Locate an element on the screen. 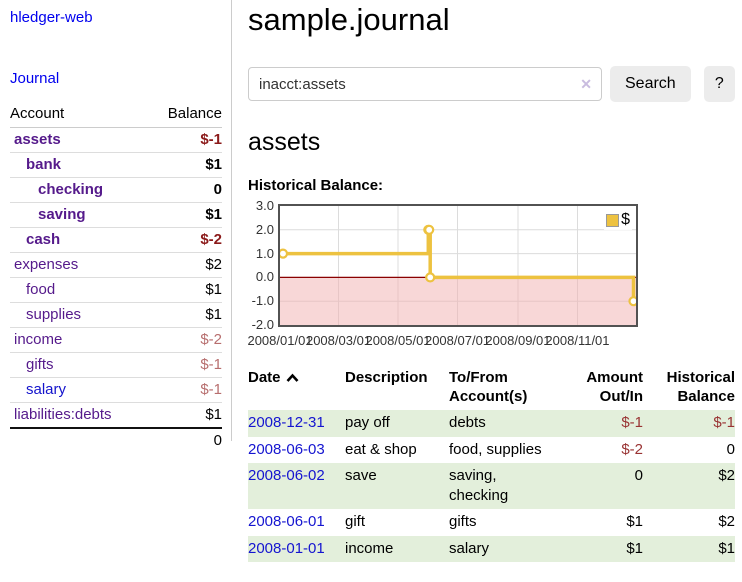 The image size is (742, 582). chart-x-tick-label: 2008/07/01 is located at coordinates (457, 340).